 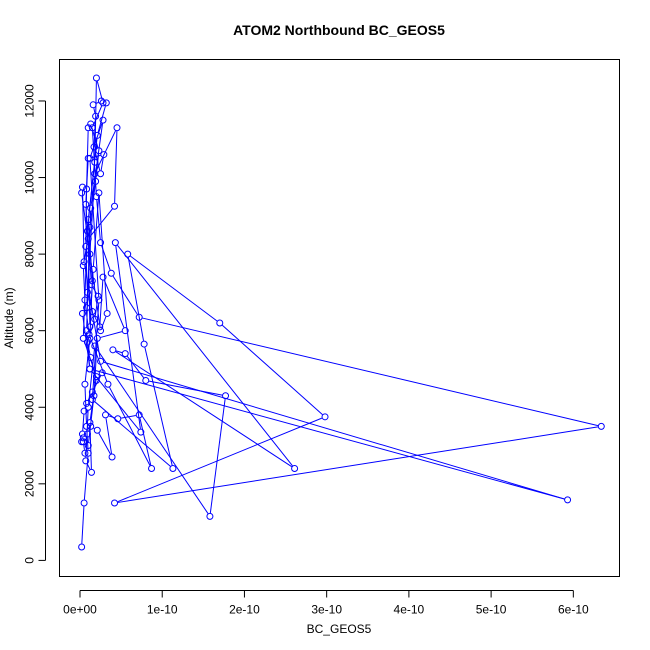 What do you see at coordinates (339, 30) in the screenshot?
I see `chart-title: ATOM2 Northbound BC_GEOS5` at bounding box center [339, 30].